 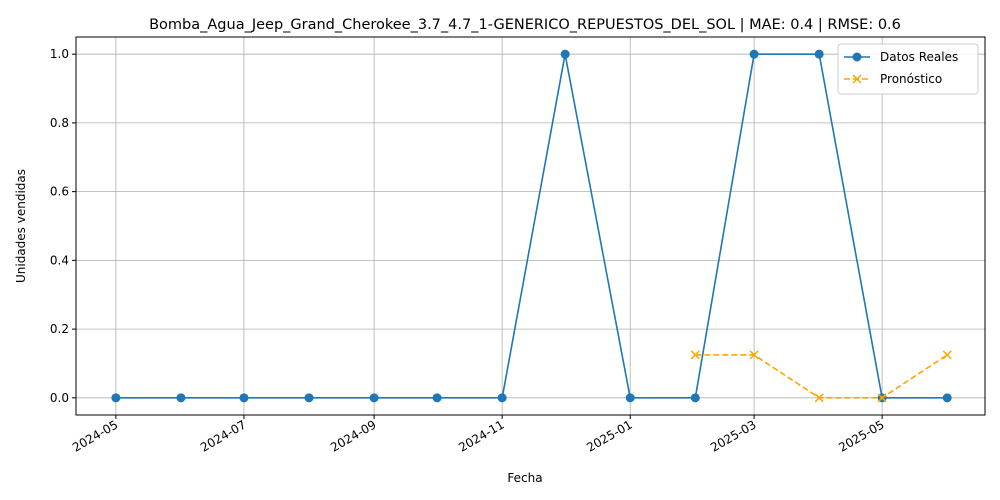 I want to click on legend-item: Pronóstico, so click(x=893, y=79).